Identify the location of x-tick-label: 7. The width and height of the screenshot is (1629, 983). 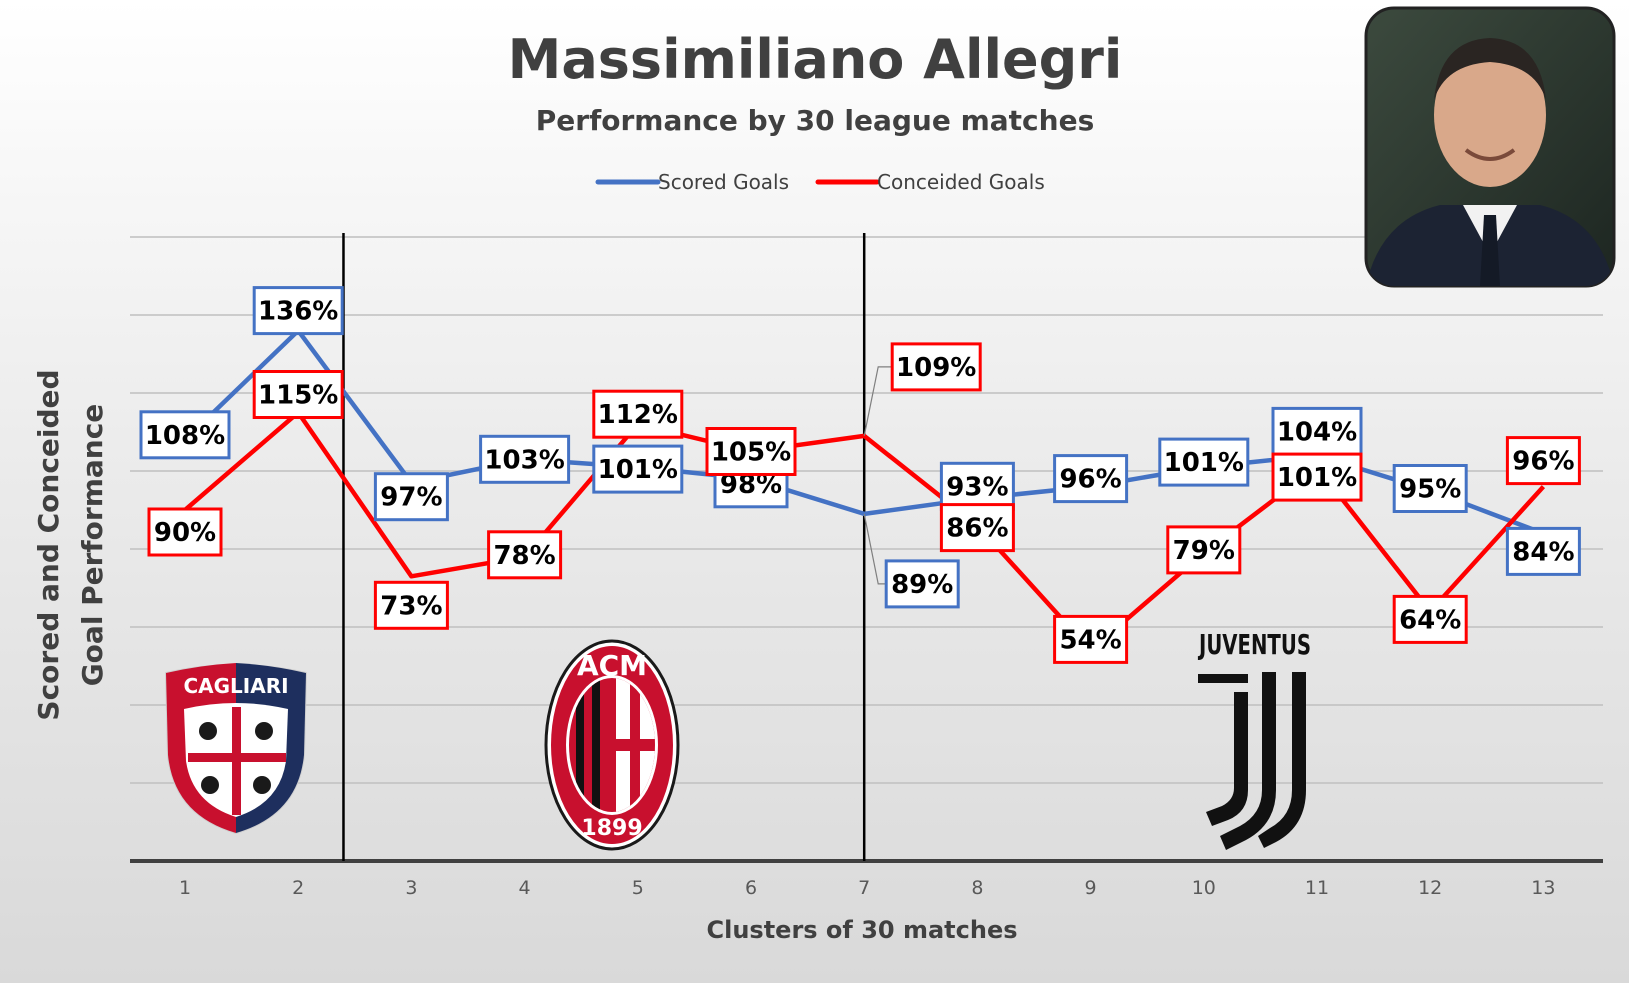
(864, 888).